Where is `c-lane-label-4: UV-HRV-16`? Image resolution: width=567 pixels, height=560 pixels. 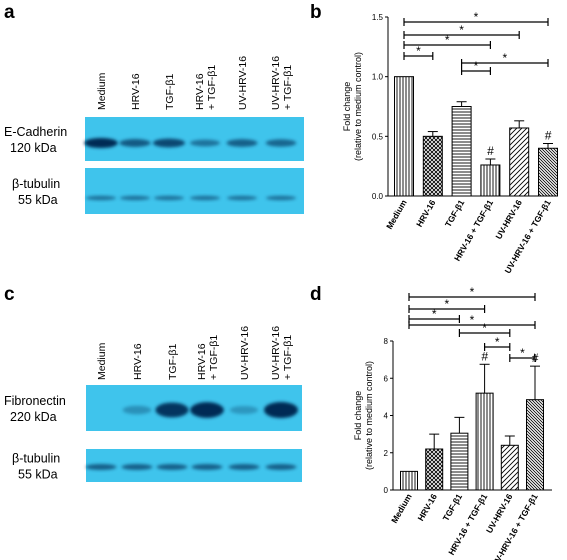
c-lane-label-4: UV-HRV-16 is located at coordinates (245, 353).